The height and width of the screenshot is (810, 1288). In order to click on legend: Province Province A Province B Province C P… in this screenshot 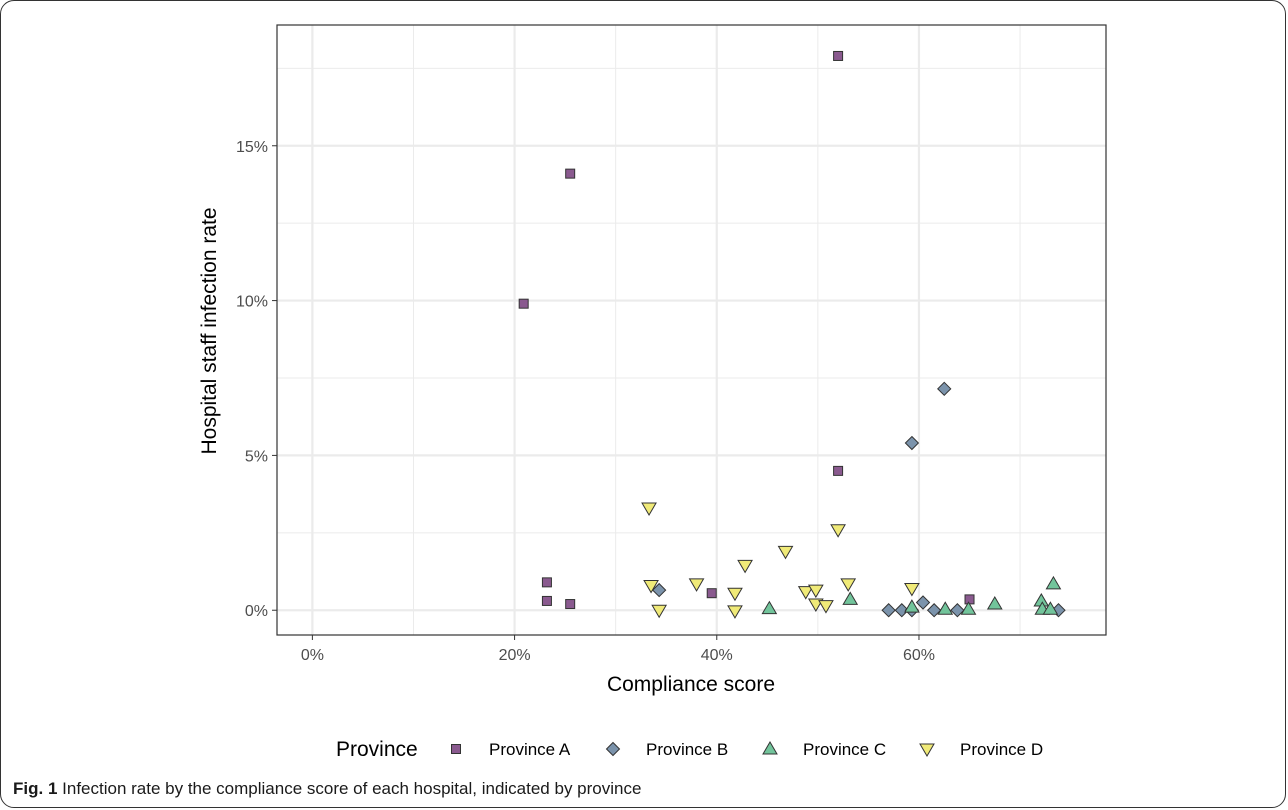, I will do `click(689, 749)`.